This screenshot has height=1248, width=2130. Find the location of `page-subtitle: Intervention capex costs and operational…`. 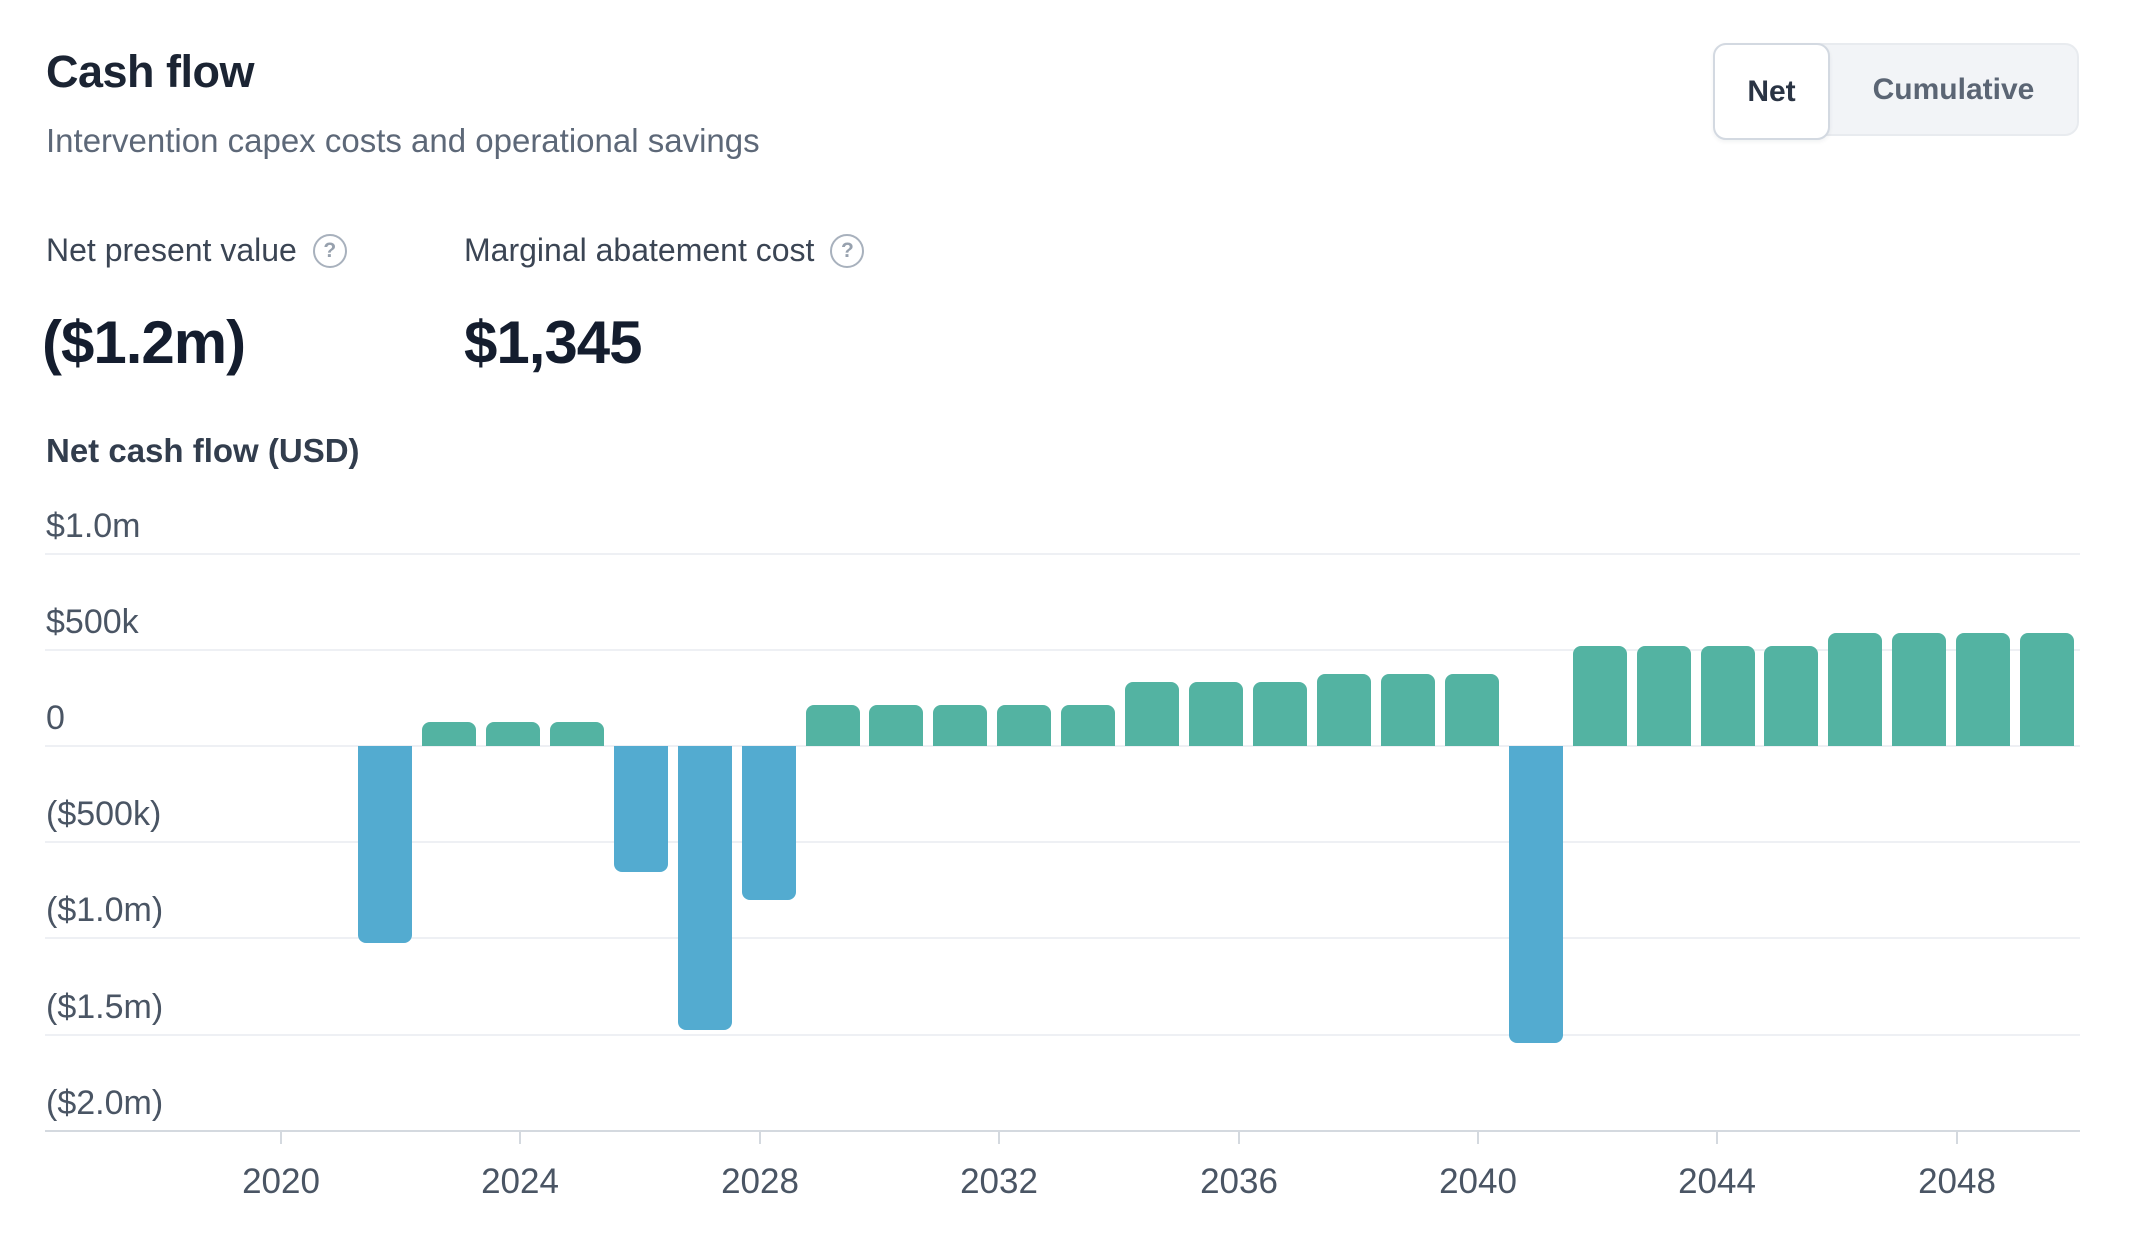

page-subtitle: Intervention capex costs and operational… is located at coordinates (403, 140).